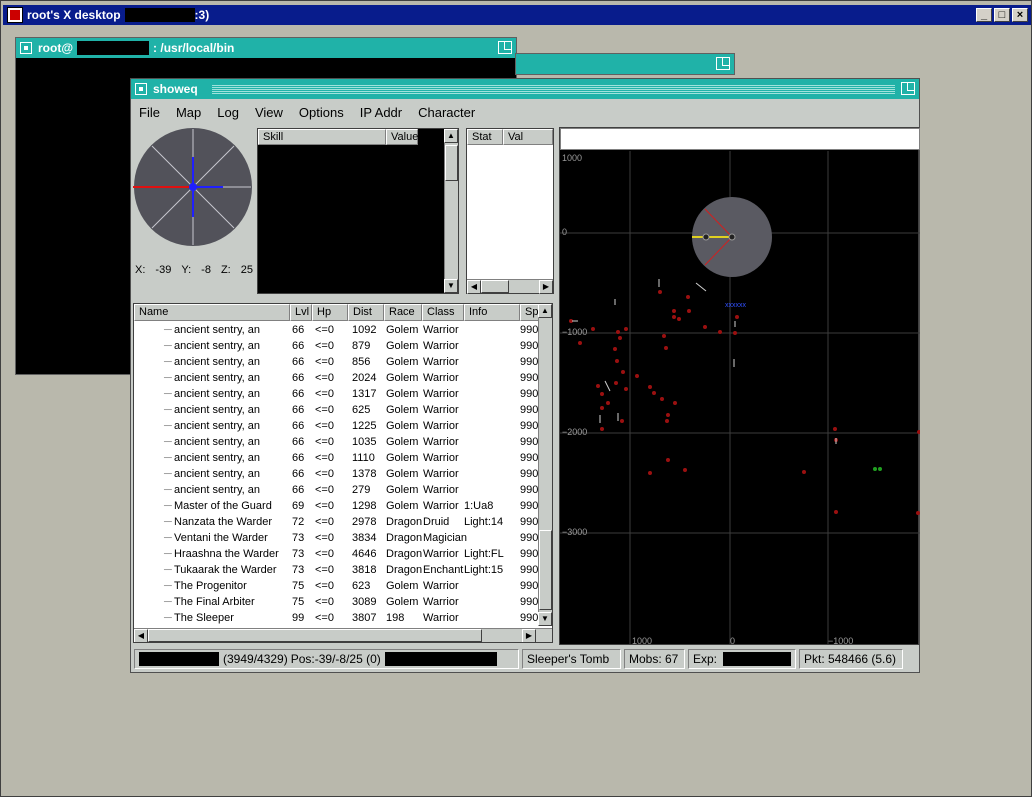 This screenshot has width=1032, height=797. I want to click on menu-log: Log, so click(228, 112).